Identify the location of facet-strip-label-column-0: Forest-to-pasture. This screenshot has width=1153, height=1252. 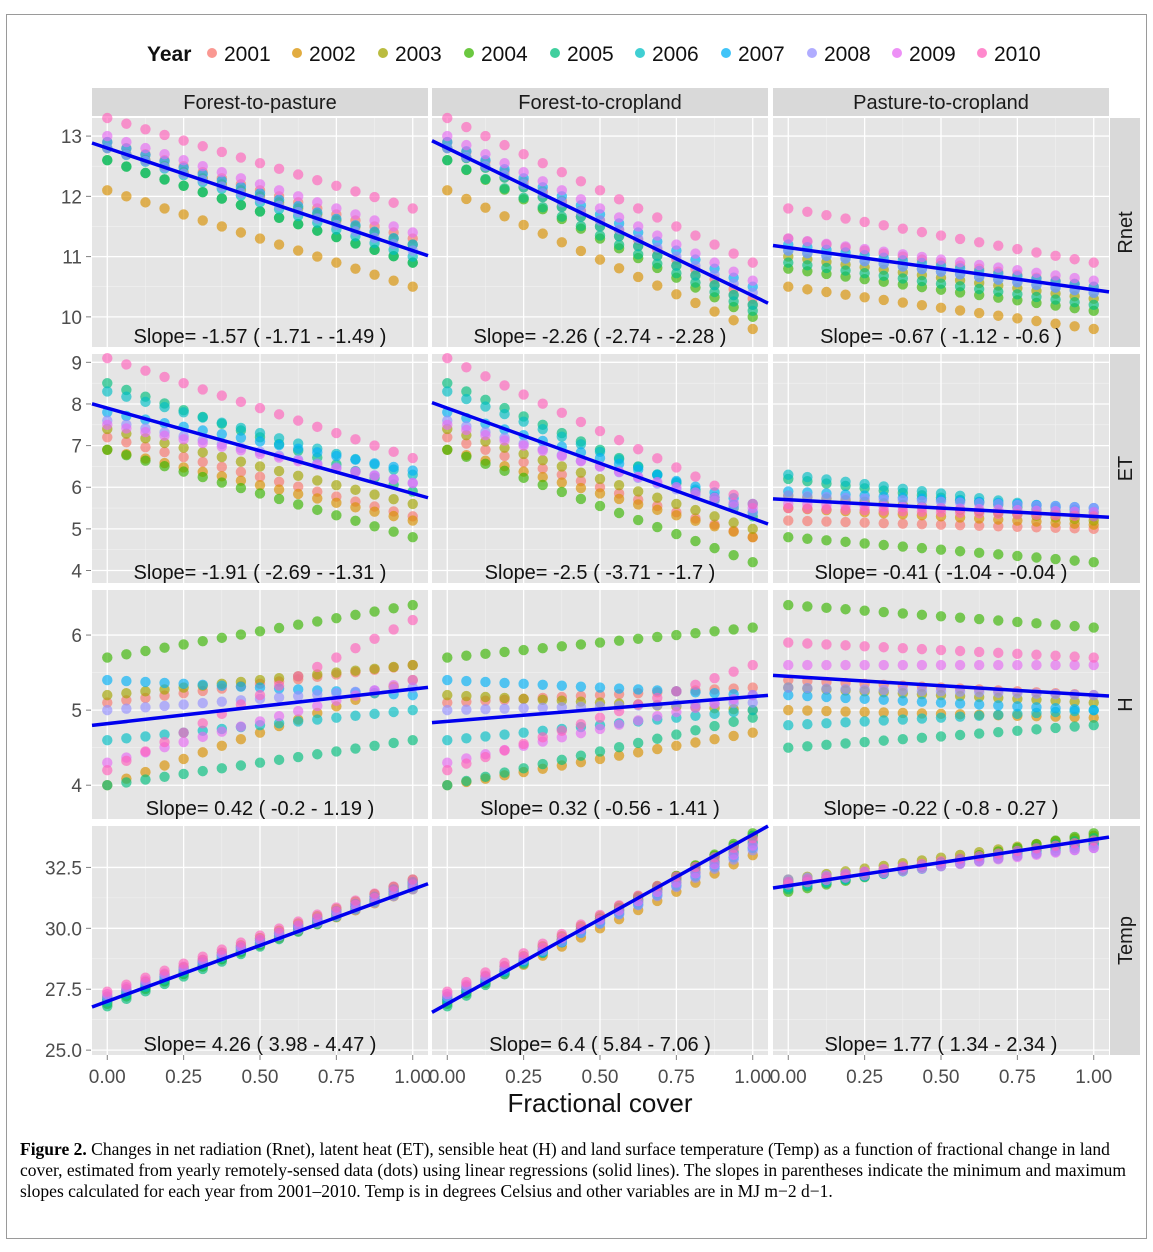
(259, 103).